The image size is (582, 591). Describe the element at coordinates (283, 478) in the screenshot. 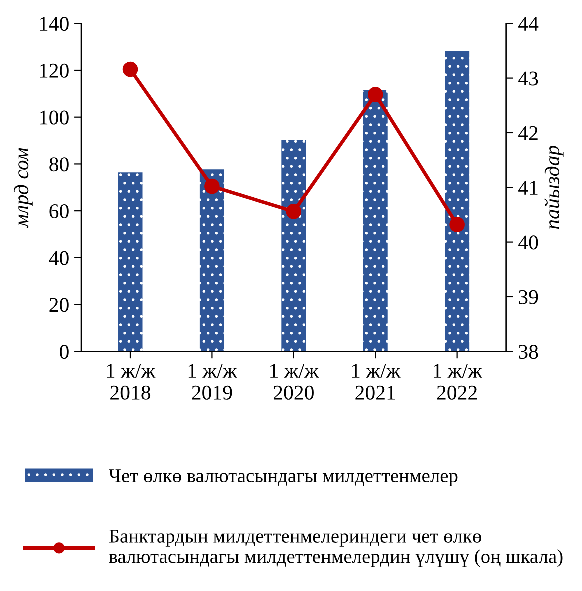

I see `legend-label: Чет өлкө валютасындагы милдеттенмелер` at that location.